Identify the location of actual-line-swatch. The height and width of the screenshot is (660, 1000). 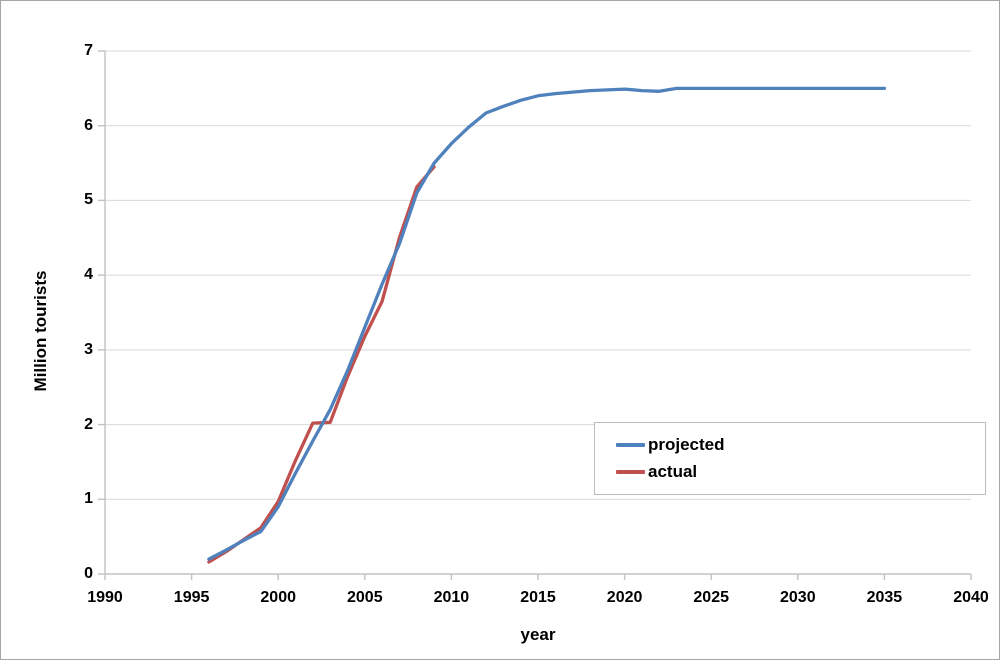
(630, 472).